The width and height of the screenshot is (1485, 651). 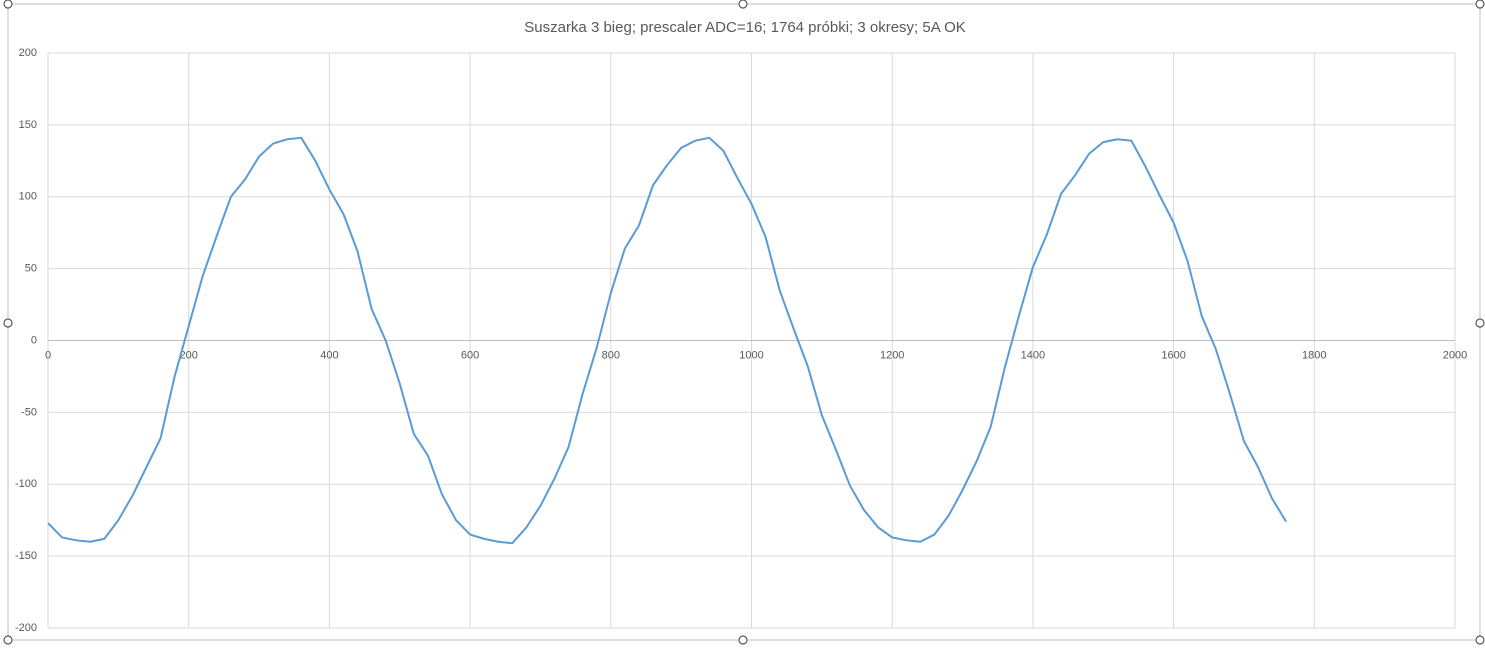 What do you see at coordinates (48, 355) in the screenshot?
I see `x-tick-label: 0` at bounding box center [48, 355].